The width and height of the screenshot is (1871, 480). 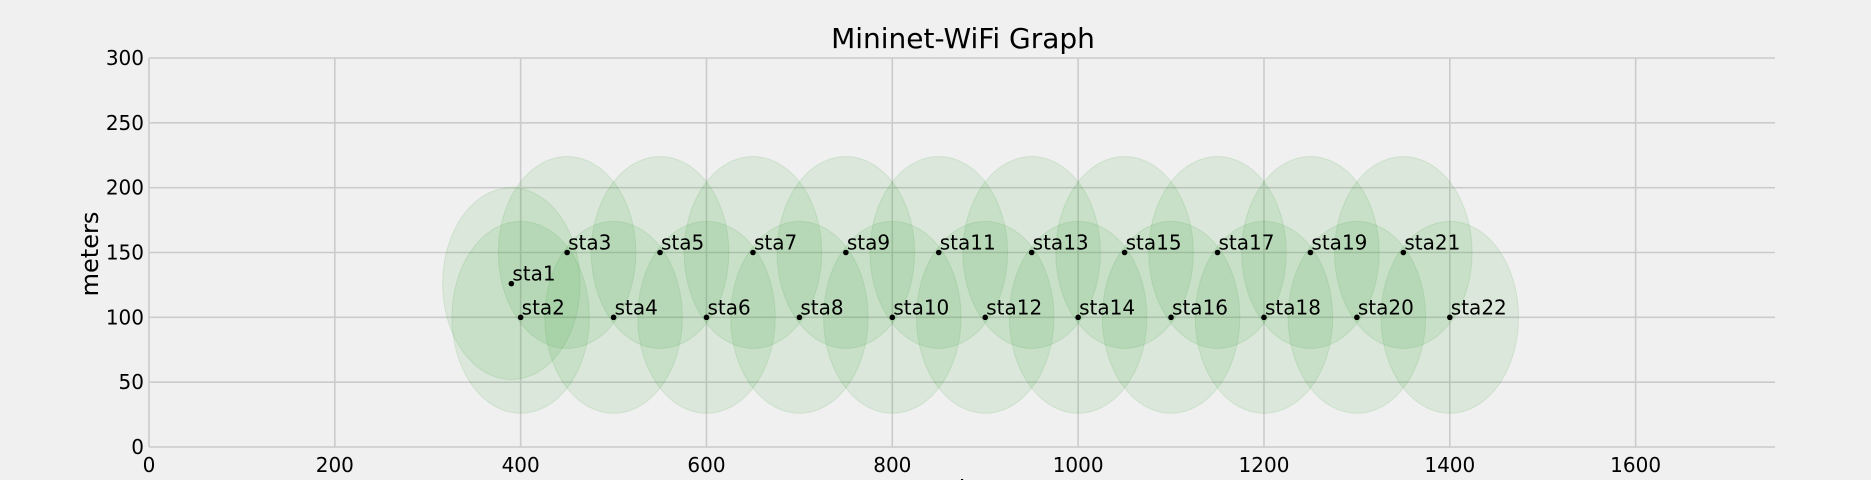 I want to click on station-point-sta10, so click(x=892, y=317).